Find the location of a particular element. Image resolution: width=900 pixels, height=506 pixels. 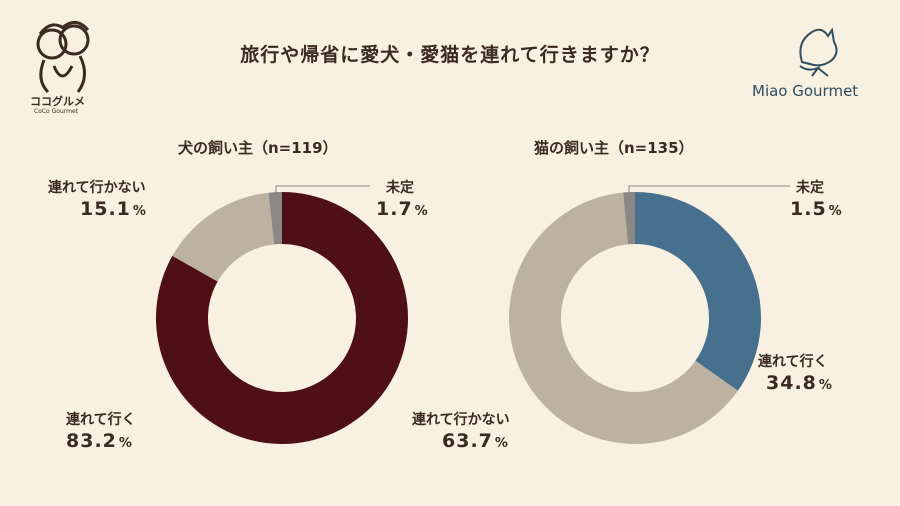

cat-undecided-value: 1.5% is located at coordinates (816, 208).